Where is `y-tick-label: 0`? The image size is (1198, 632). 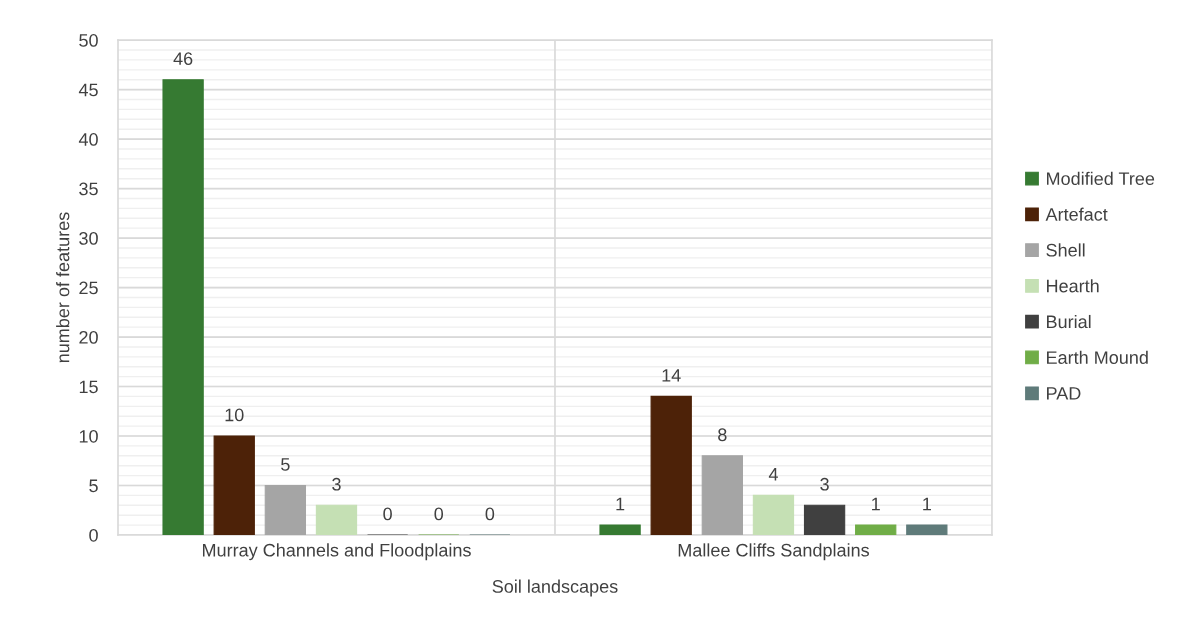
y-tick-label: 0 is located at coordinates (93, 535).